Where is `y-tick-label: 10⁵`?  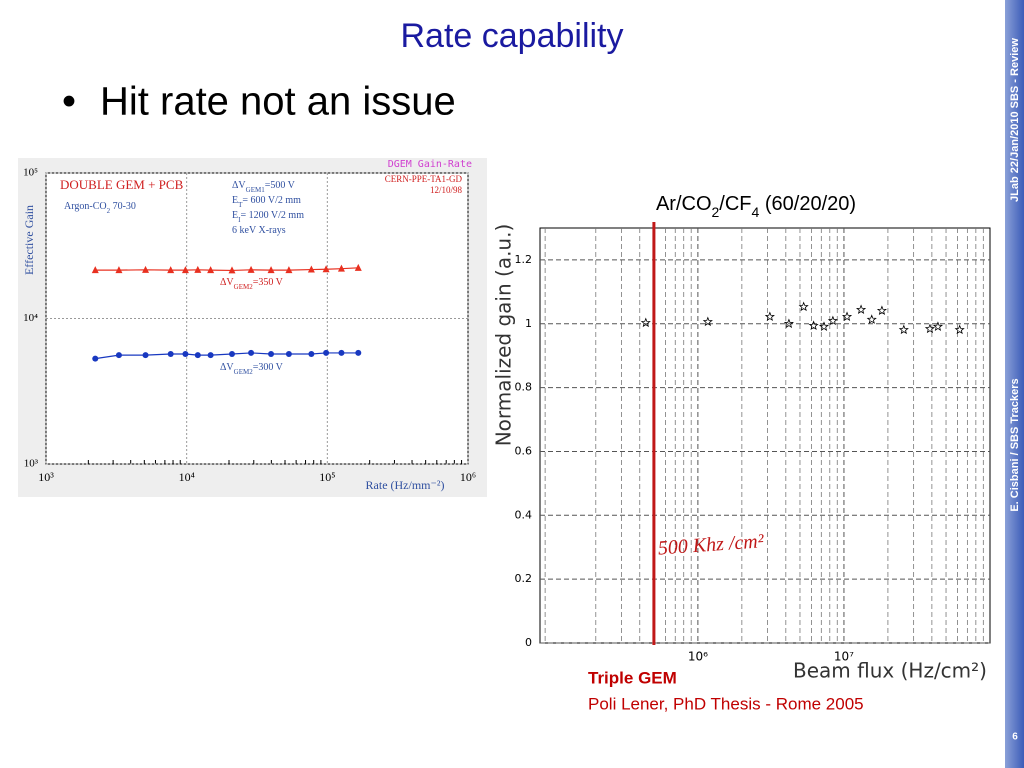 y-tick-label: 10⁵ is located at coordinates (30, 173).